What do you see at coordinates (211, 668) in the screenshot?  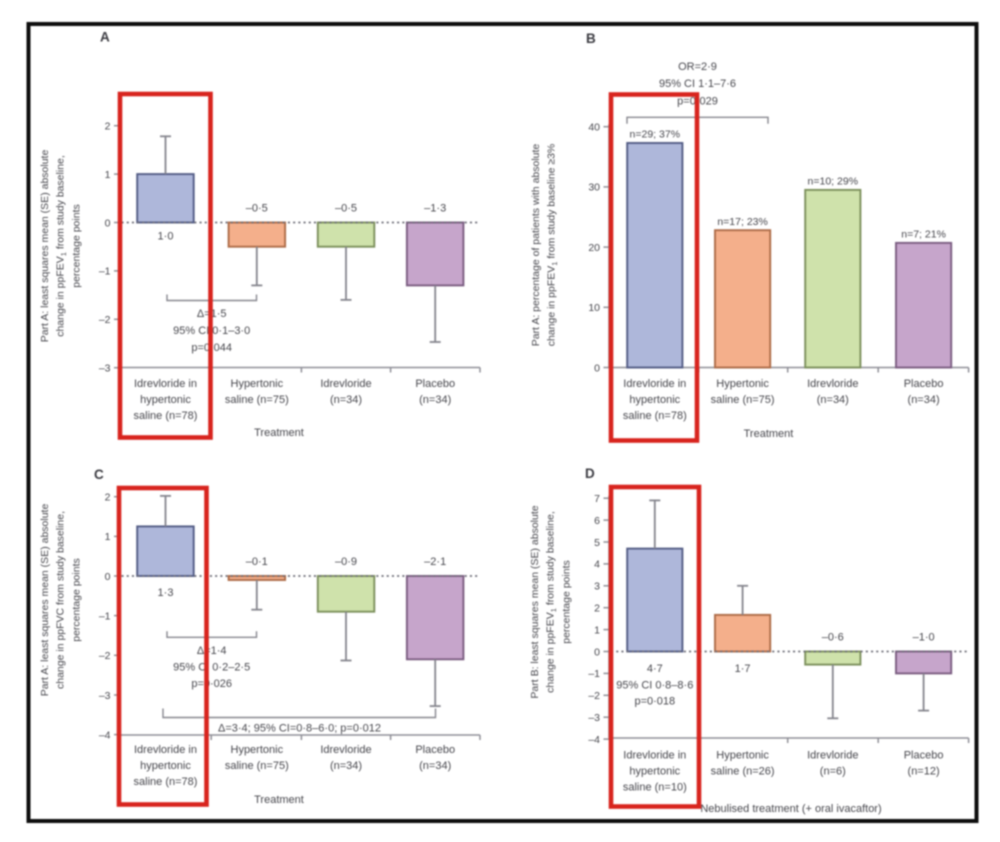 I see `svg-text: 95% CI 0·2–2·5` at bounding box center [211, 668].